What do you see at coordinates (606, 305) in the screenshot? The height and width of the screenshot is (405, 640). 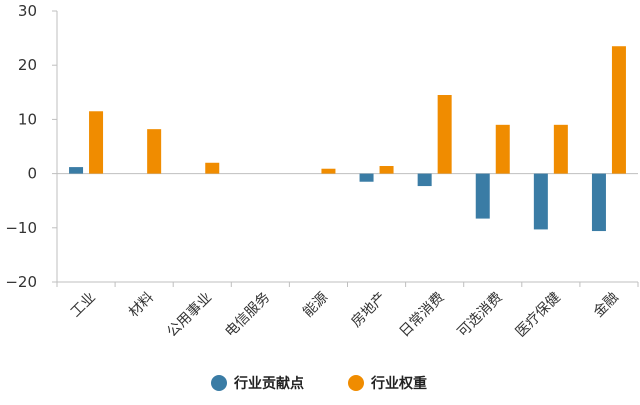 I see `category-label: 金融` at bounding box center [606, 305].